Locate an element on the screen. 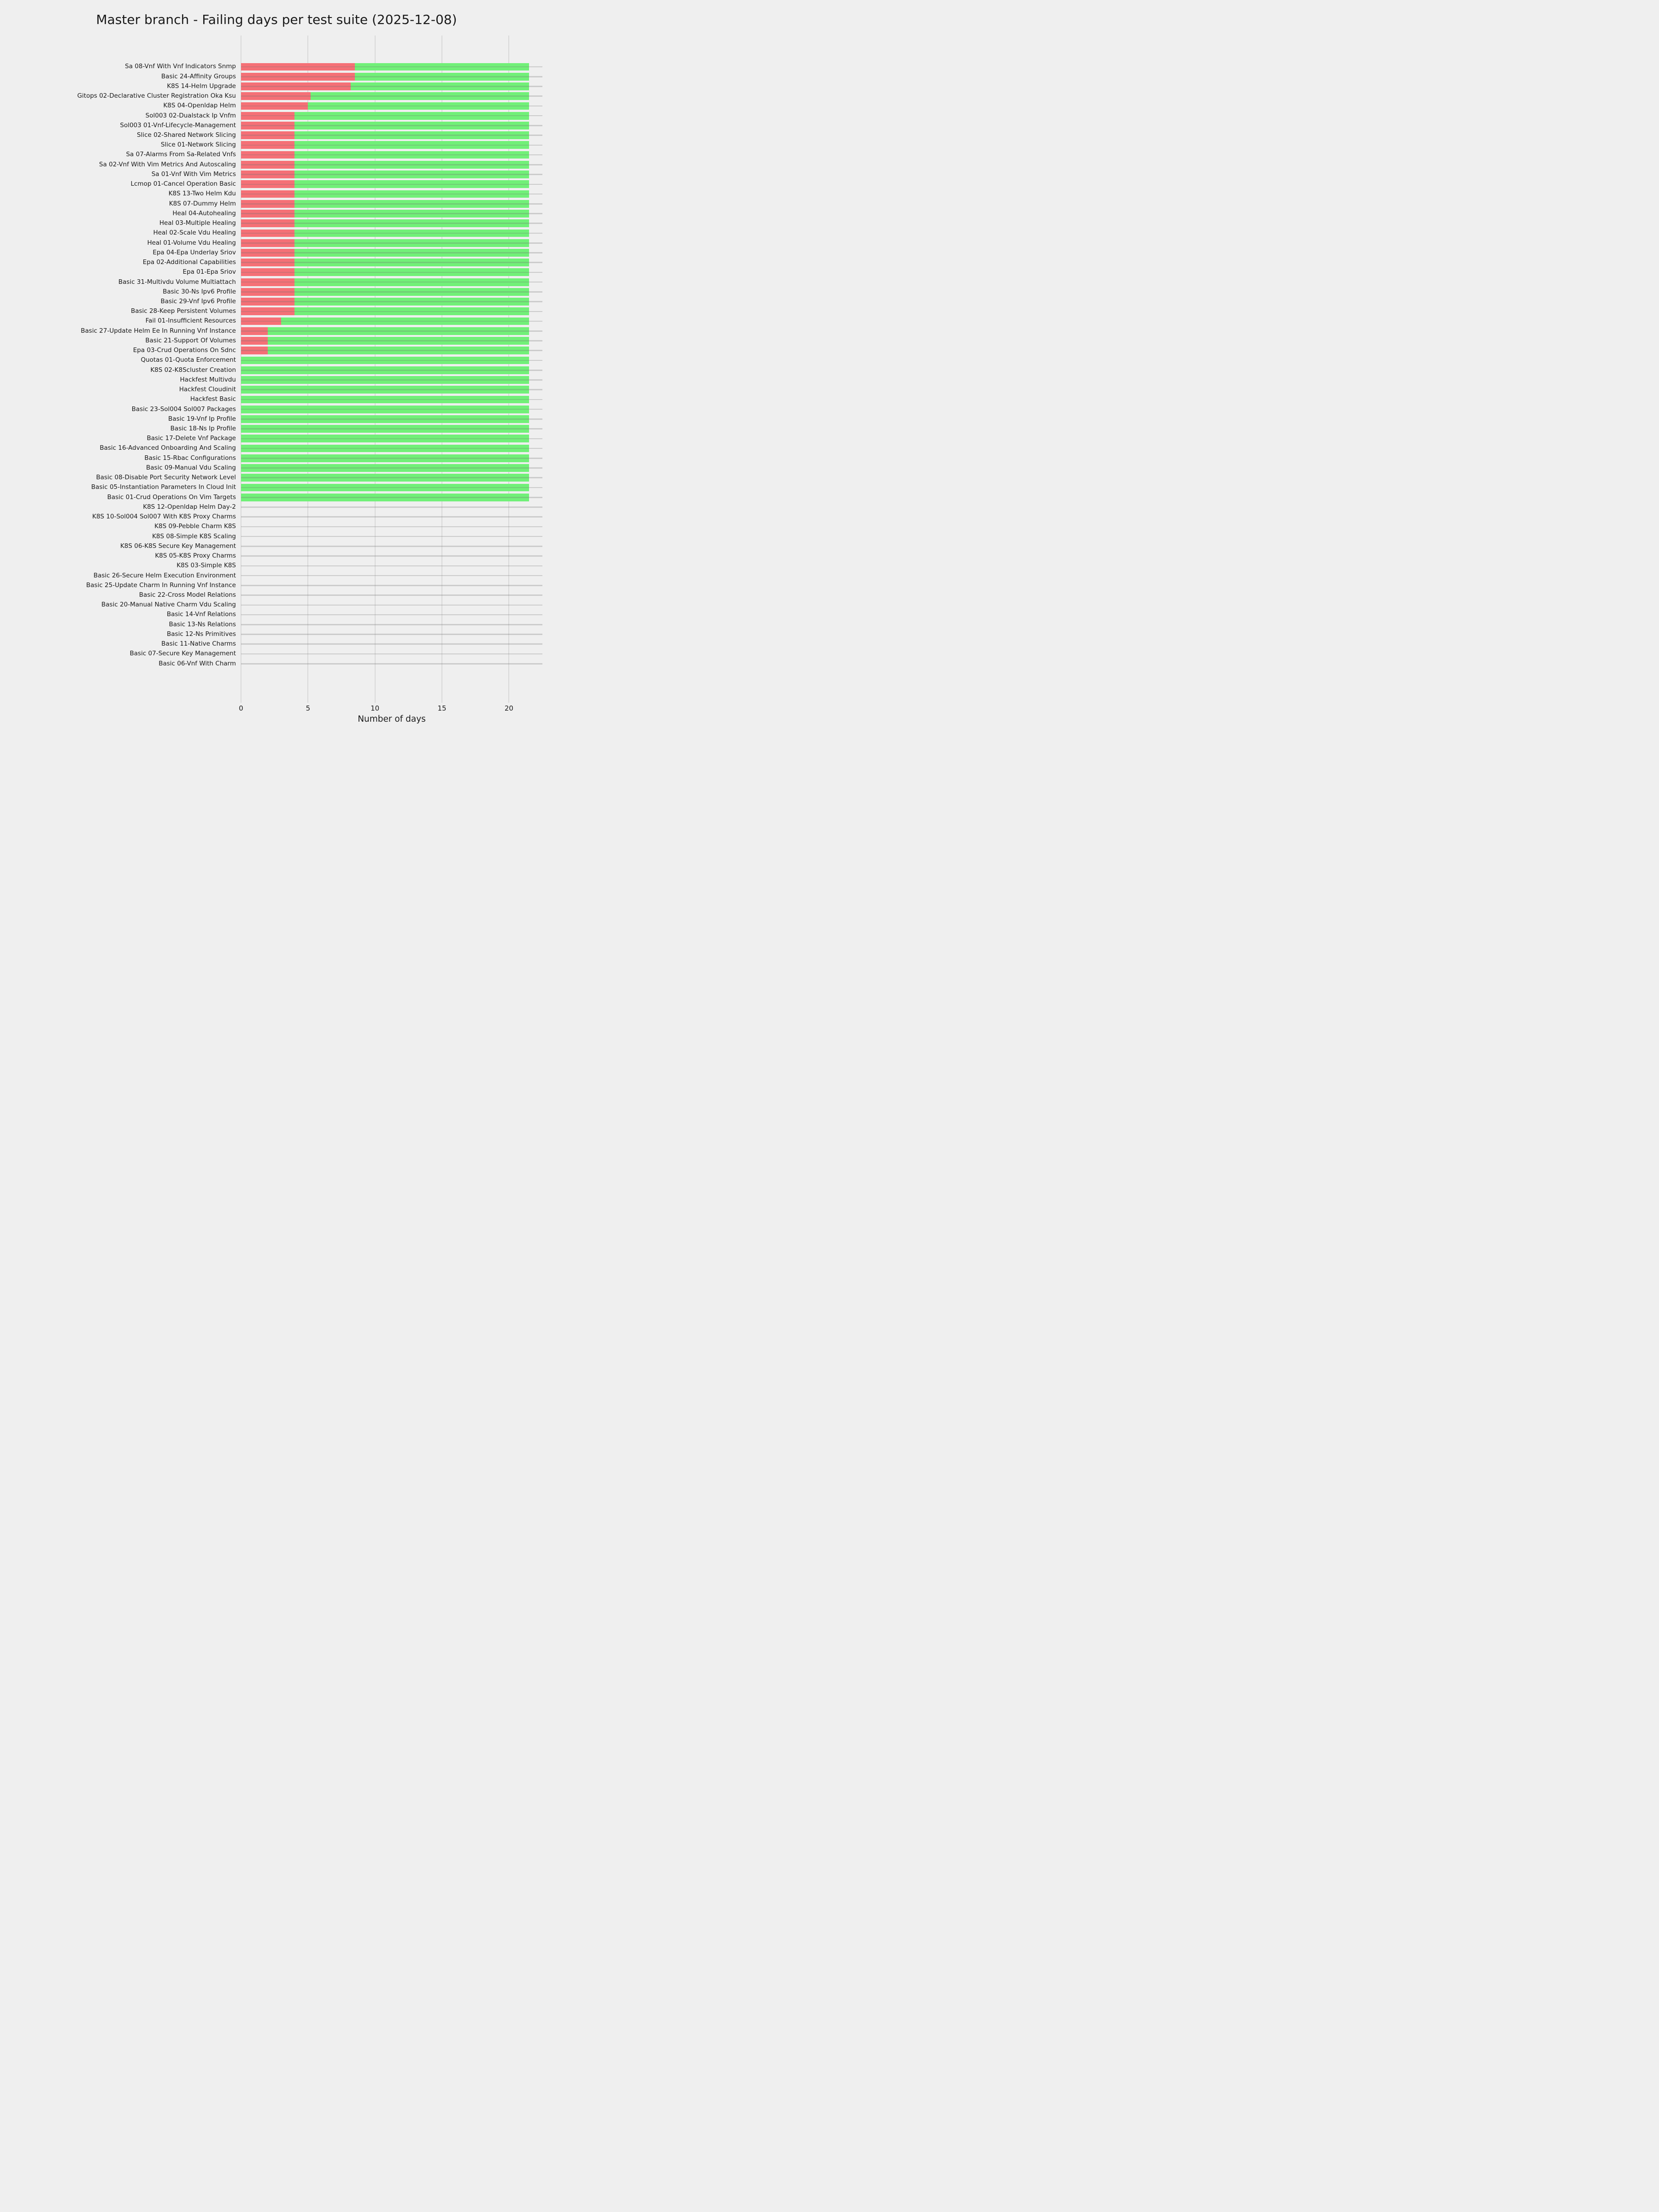  row-label: Fail 01-Insufficient Resources is located at coordinates (190, 321).